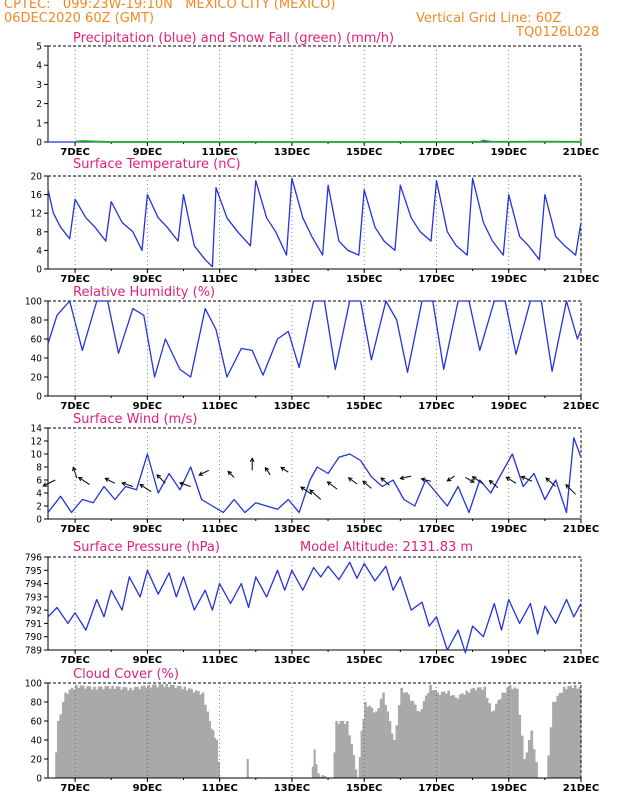 This screenshot has height=800, width=618. I want to click on y-tick-label: 0, so click(39, 397).